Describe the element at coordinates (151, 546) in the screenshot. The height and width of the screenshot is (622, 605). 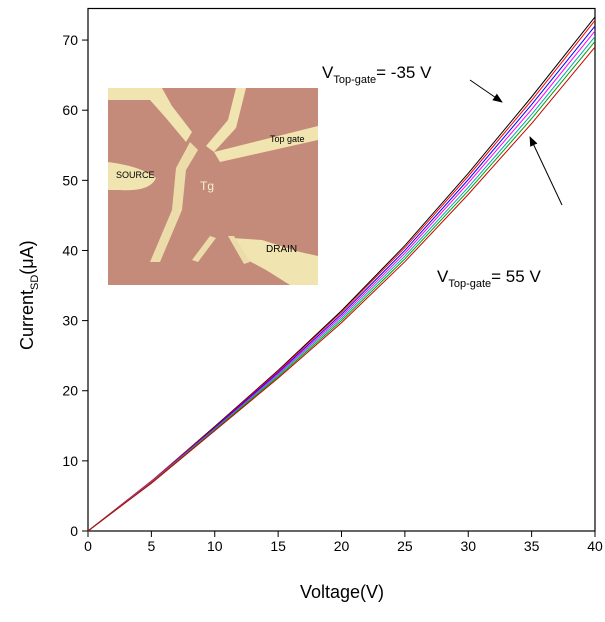
I see `x-tick-label: 5` at that location.